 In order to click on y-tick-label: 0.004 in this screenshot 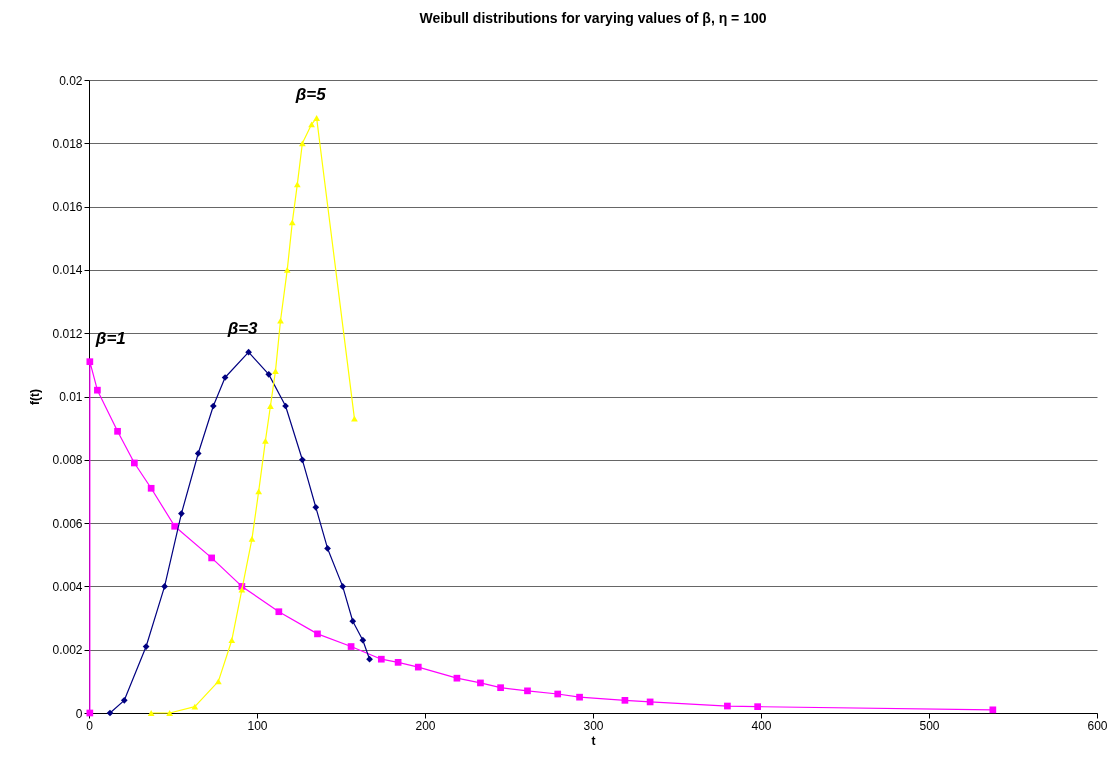, I will do `click(67, 586)`.